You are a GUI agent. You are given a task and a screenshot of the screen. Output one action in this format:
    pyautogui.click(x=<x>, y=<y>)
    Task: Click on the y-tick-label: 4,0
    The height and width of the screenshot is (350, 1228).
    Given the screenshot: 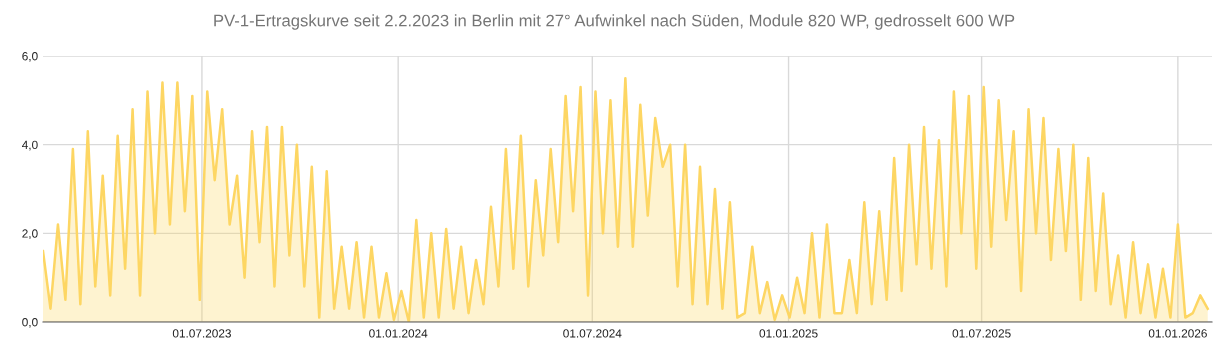 What is the action you would take?
    pyautogui.click(x=30, y=145)
    